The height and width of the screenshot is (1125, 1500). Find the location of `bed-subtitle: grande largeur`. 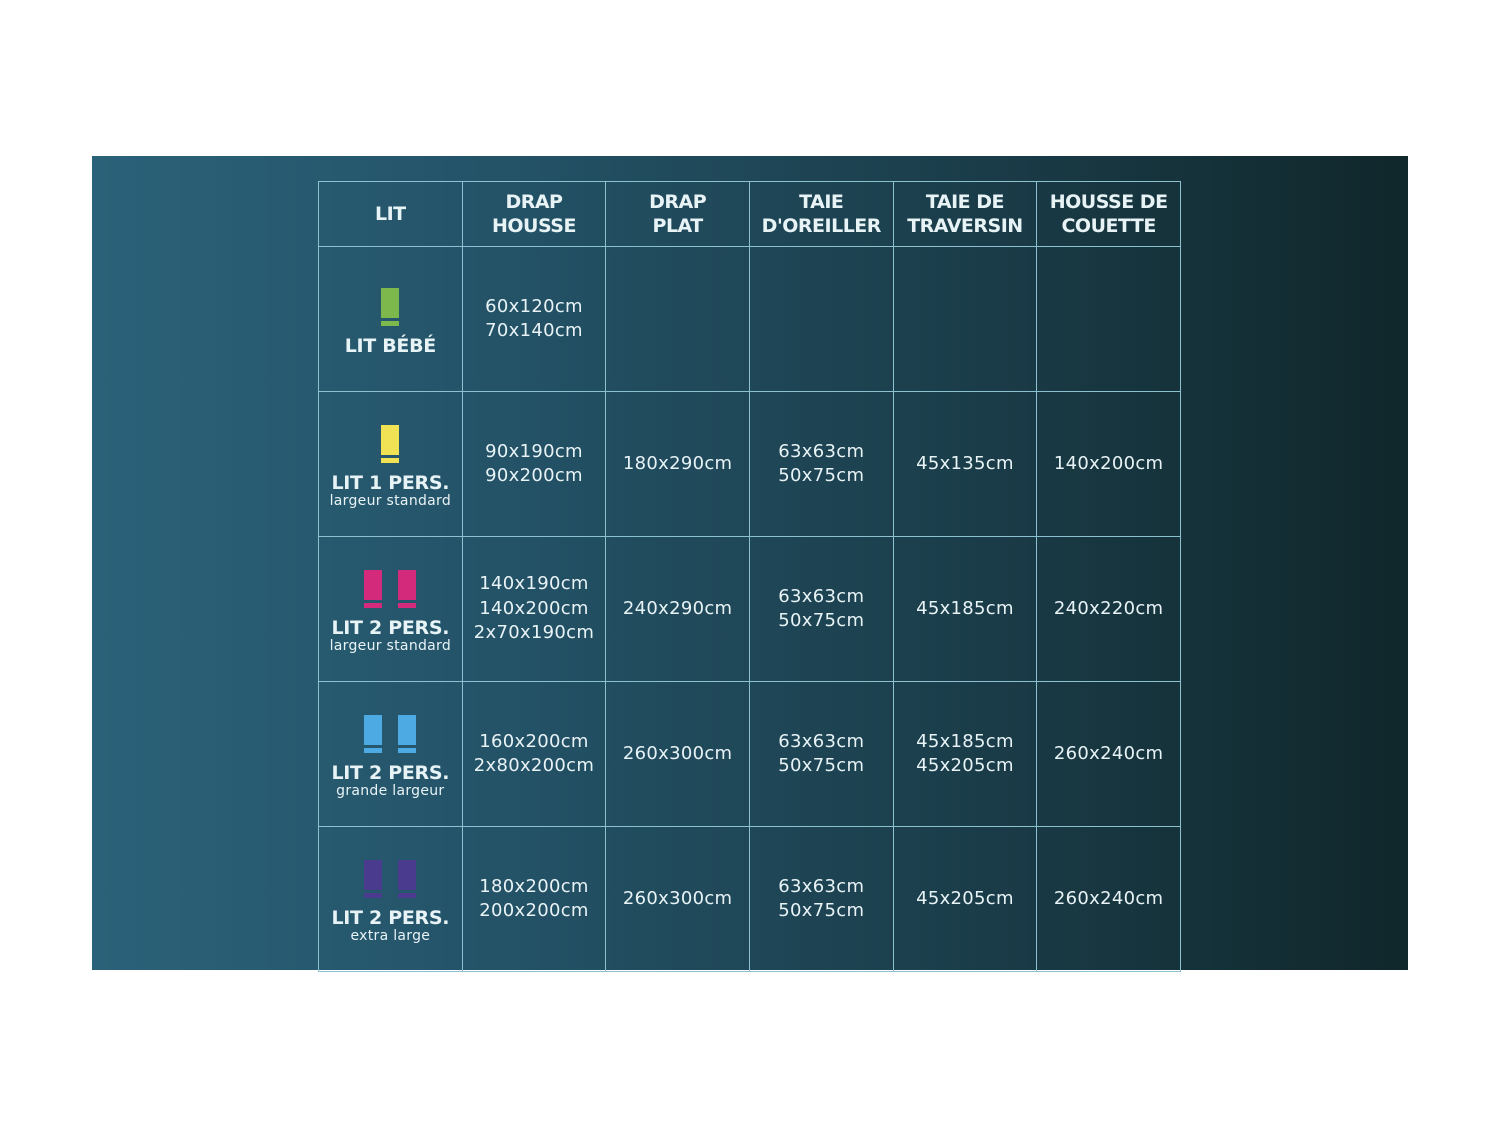

bed-subtitle: grande largeur is located at coordinates (390, 791).